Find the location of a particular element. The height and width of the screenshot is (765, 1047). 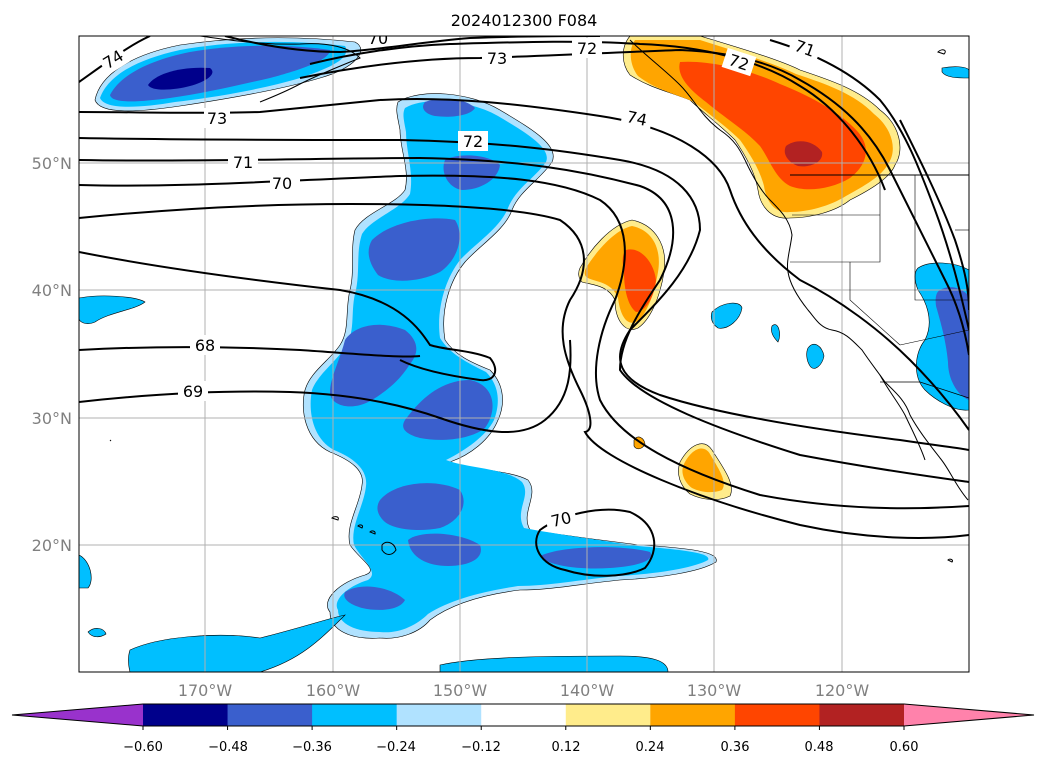

lon-label-130w: 130°W is located at coordinates (714, 690).